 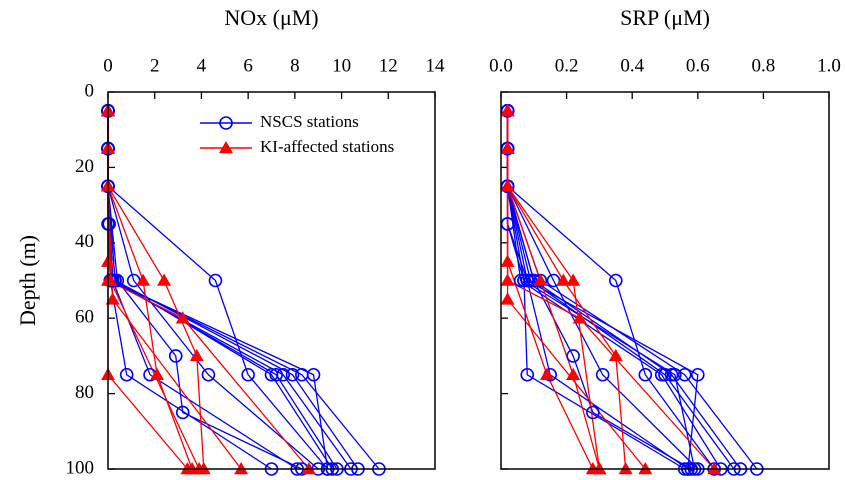 What do you see at coordinates (632, 65) in the screenshot?
I see `x-tick-label: 0.4` at bounding box center [632, 65].